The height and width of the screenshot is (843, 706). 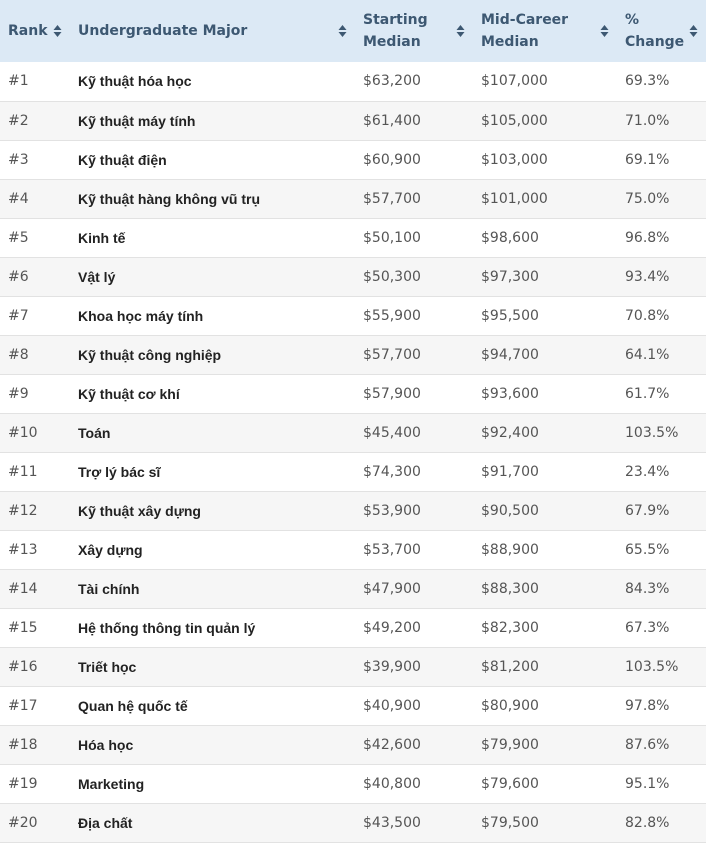 I want to click on major-cell: Xây dựng, so click(x=212, y=550).